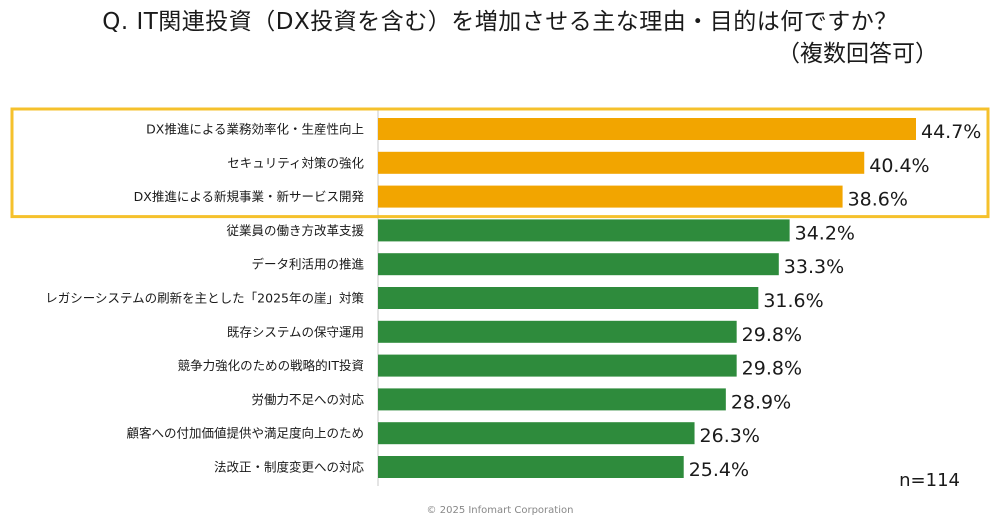 The image size is (1000, 523). I want to click on value-label: 26.3%, so click(730, 436).